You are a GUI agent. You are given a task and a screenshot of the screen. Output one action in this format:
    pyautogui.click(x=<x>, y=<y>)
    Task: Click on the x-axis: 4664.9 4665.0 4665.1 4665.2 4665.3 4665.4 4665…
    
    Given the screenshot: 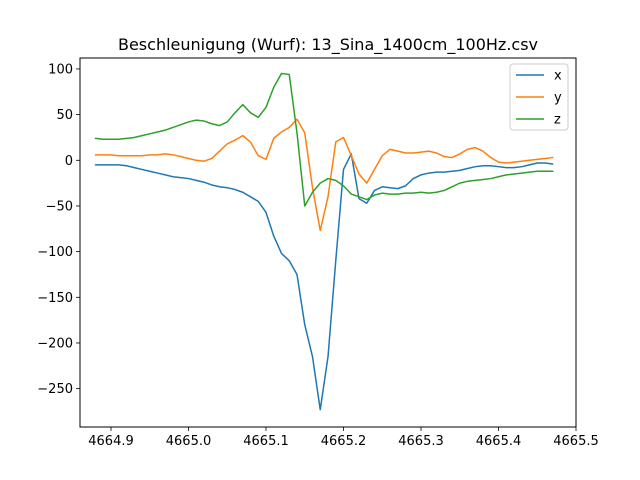 What is the action you would take?
    pyautogui.click(x=343, y=438)
    